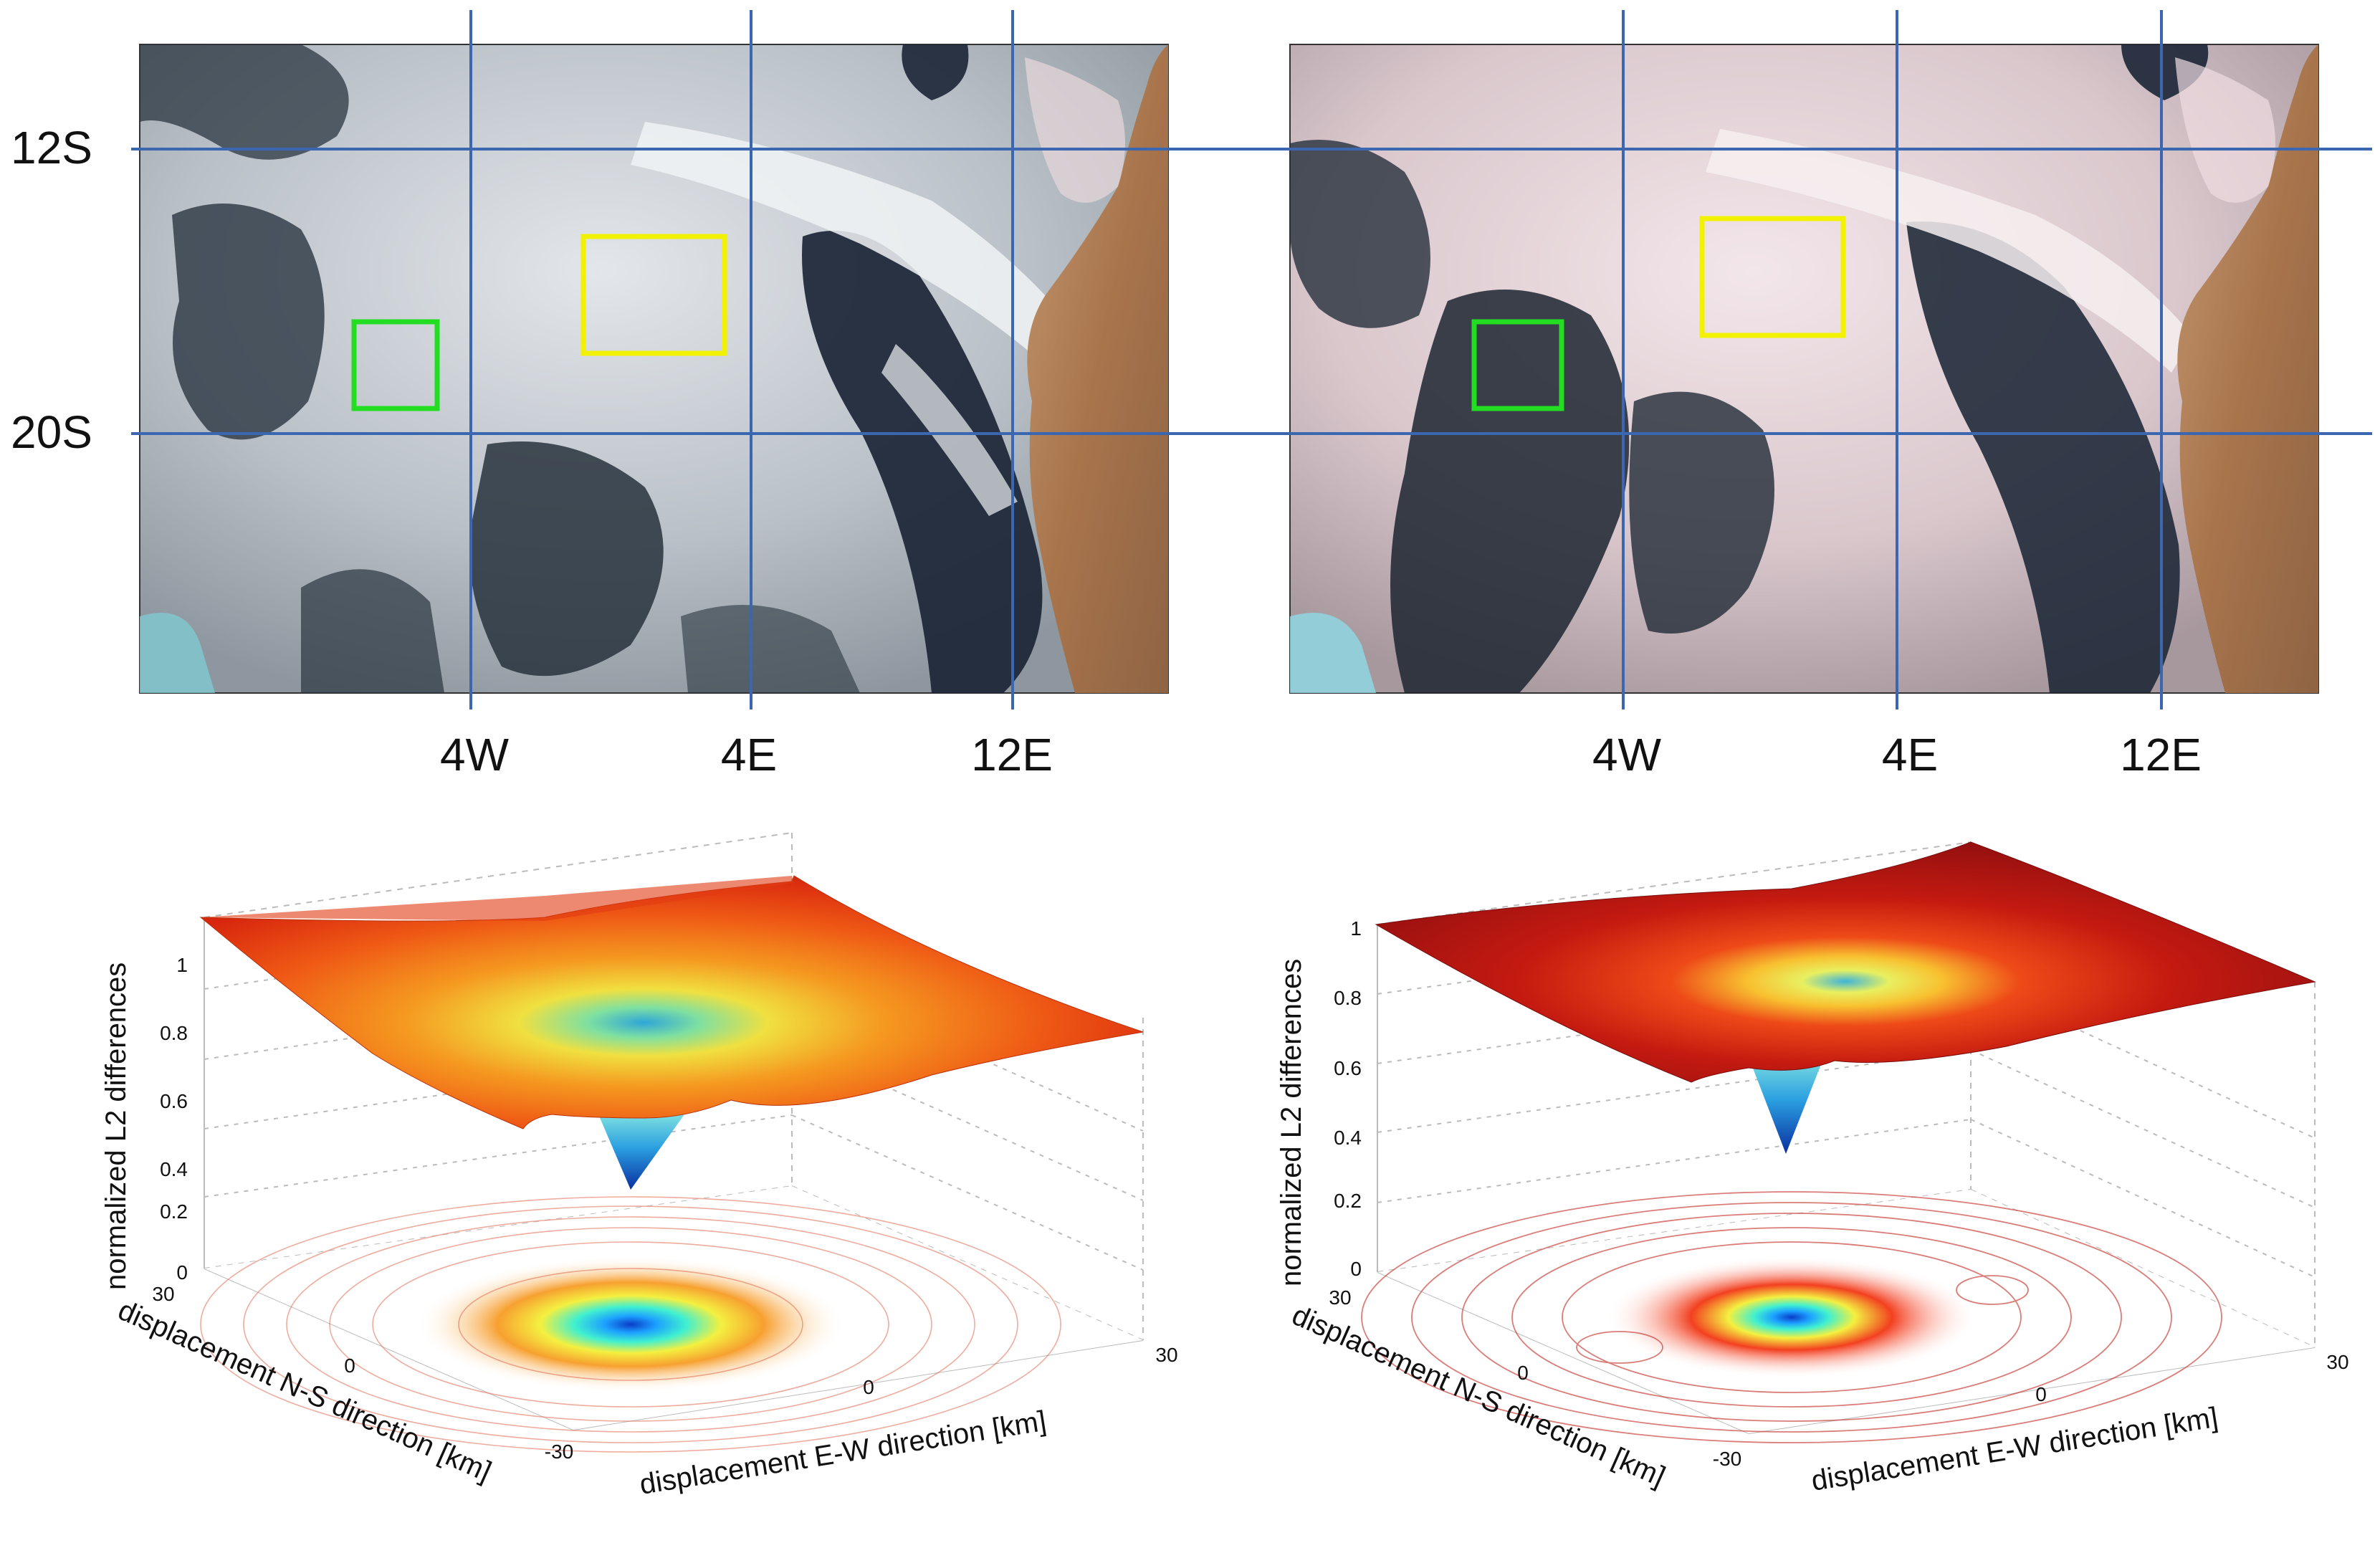  I want to click on lon-label-4E-left: 4E, so click(749, 754).